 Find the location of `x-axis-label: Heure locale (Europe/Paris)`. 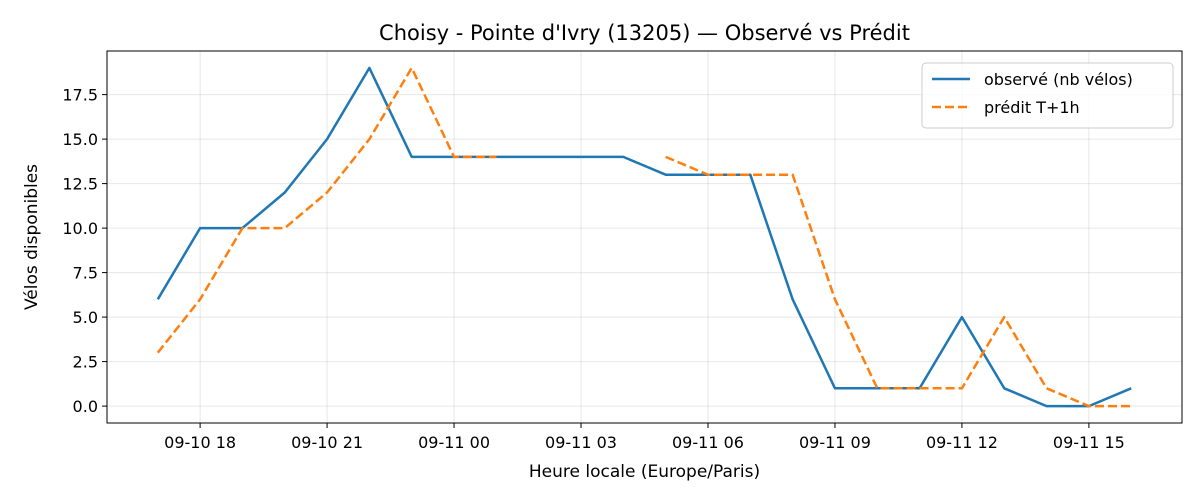

x-axis-label: Heure locale (Europe/Paris) is located at coordinates (644, 472).